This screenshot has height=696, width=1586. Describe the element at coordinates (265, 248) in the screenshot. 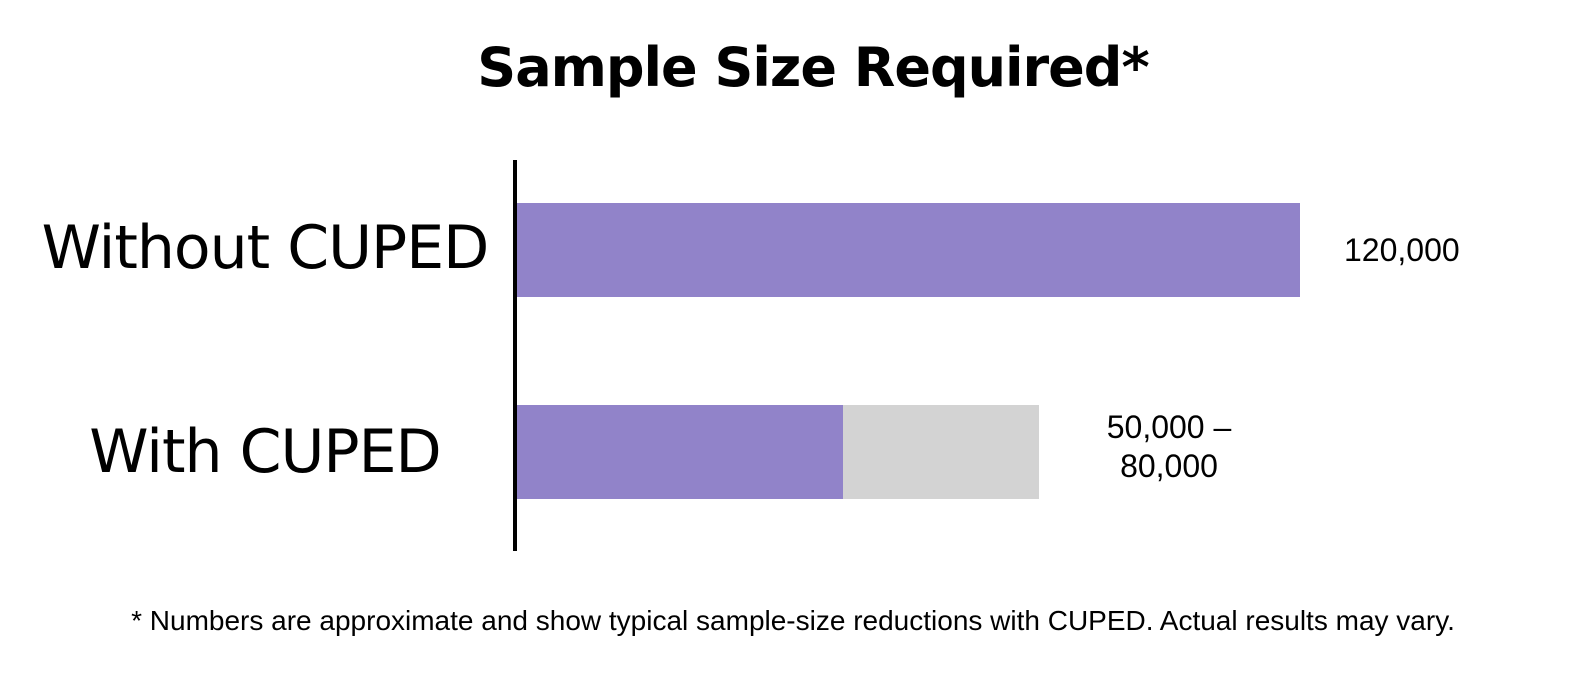

I see `category-label-without-cuped: Without CUPED` at that location.